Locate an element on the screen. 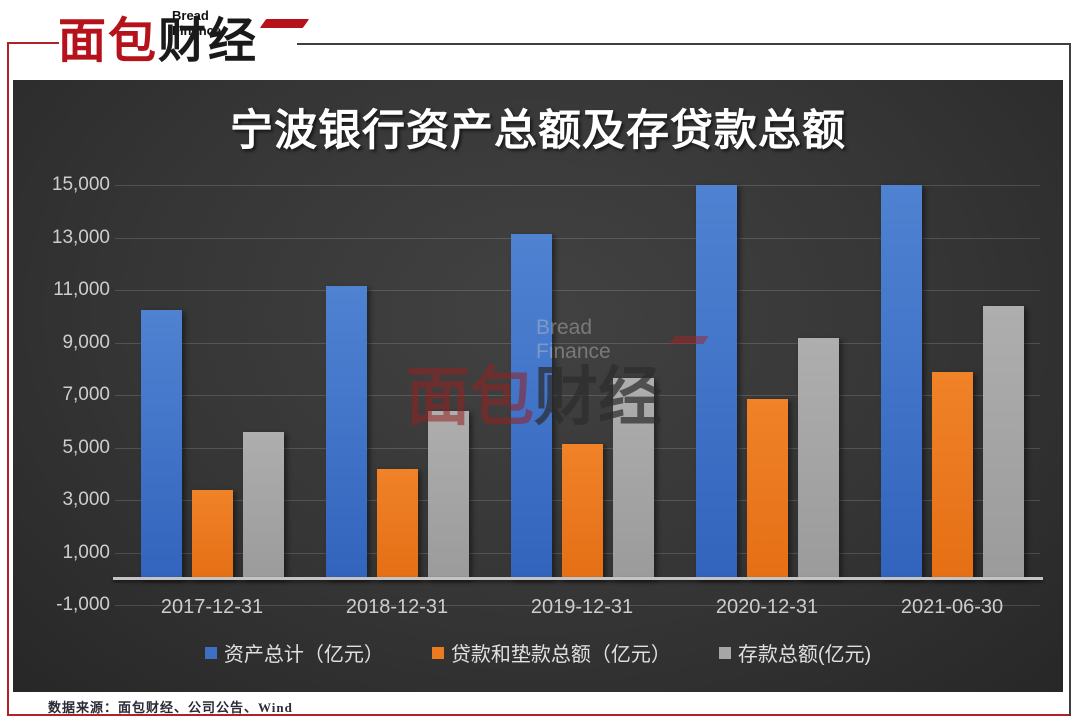  brand-logo-wordmark: 面包财经 is located at coordinates (158, 42).